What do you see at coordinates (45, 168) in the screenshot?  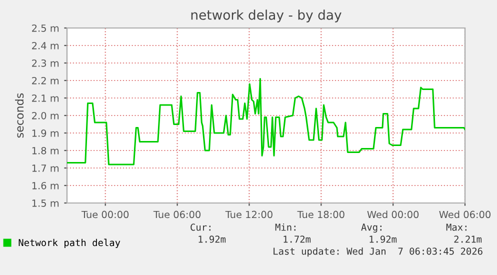 I see `y-tick-label: 1.7 m` at bounding box center [45, 168].